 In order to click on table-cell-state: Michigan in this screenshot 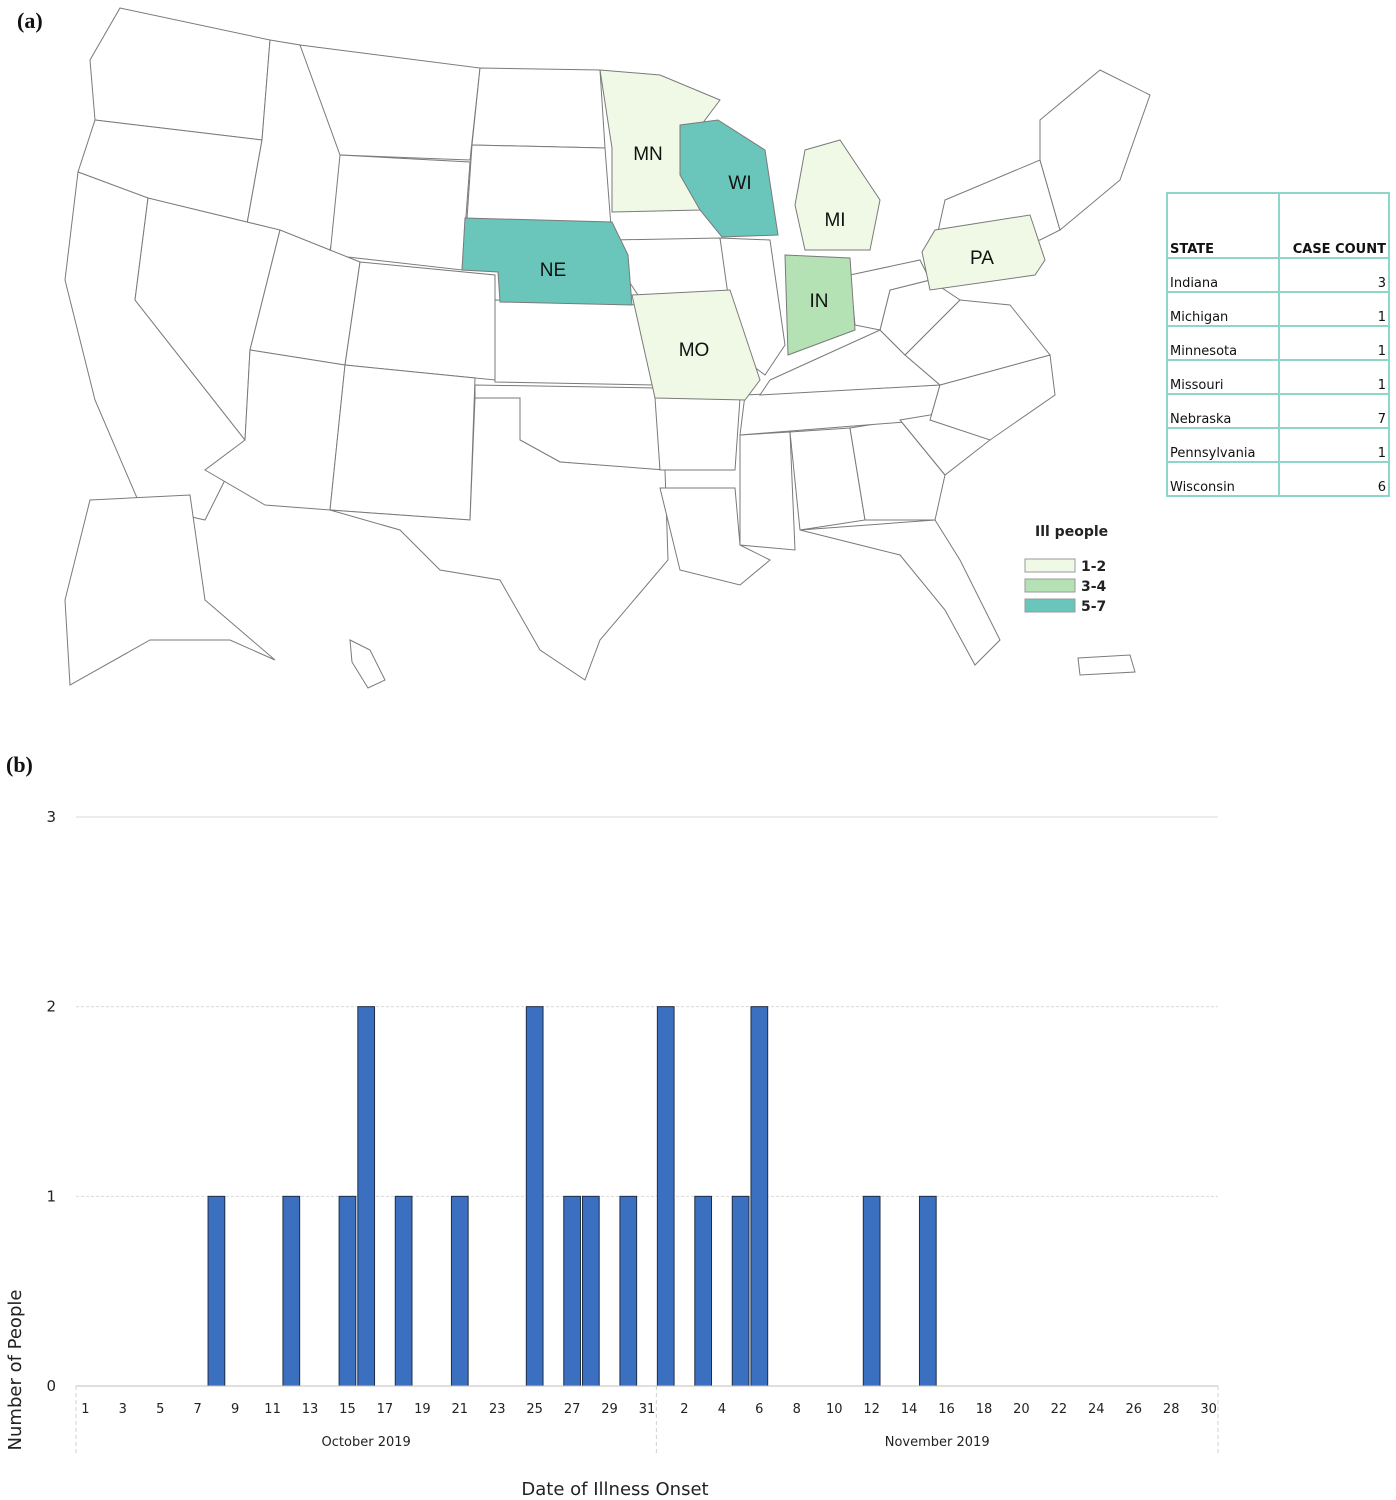, I will do `click(1223, 309)`.